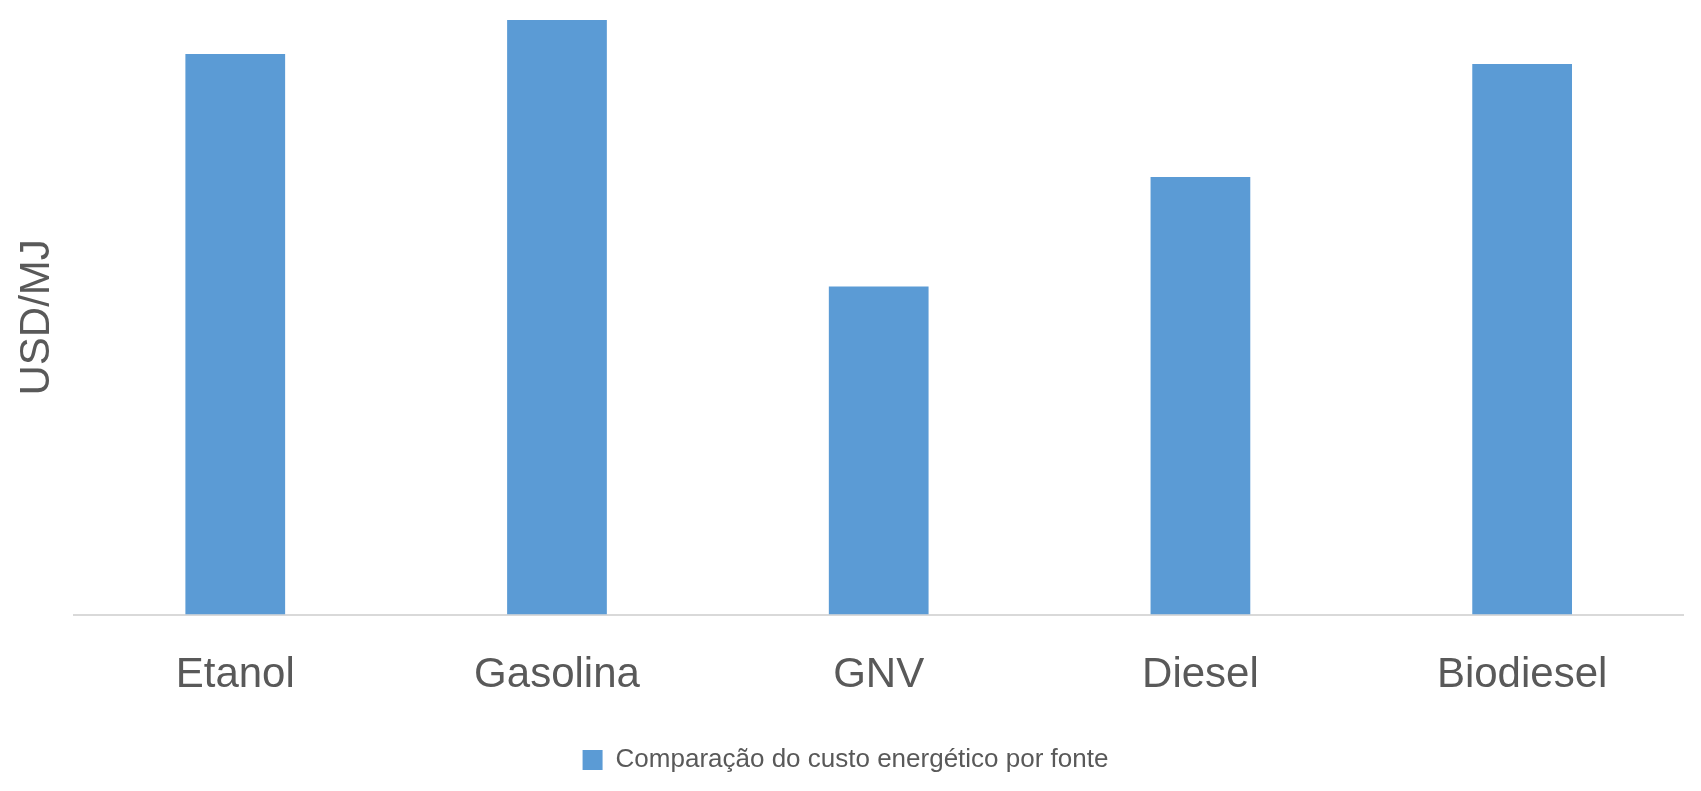  I want to click on x-tick-label: Etanol, so click(235, 673).